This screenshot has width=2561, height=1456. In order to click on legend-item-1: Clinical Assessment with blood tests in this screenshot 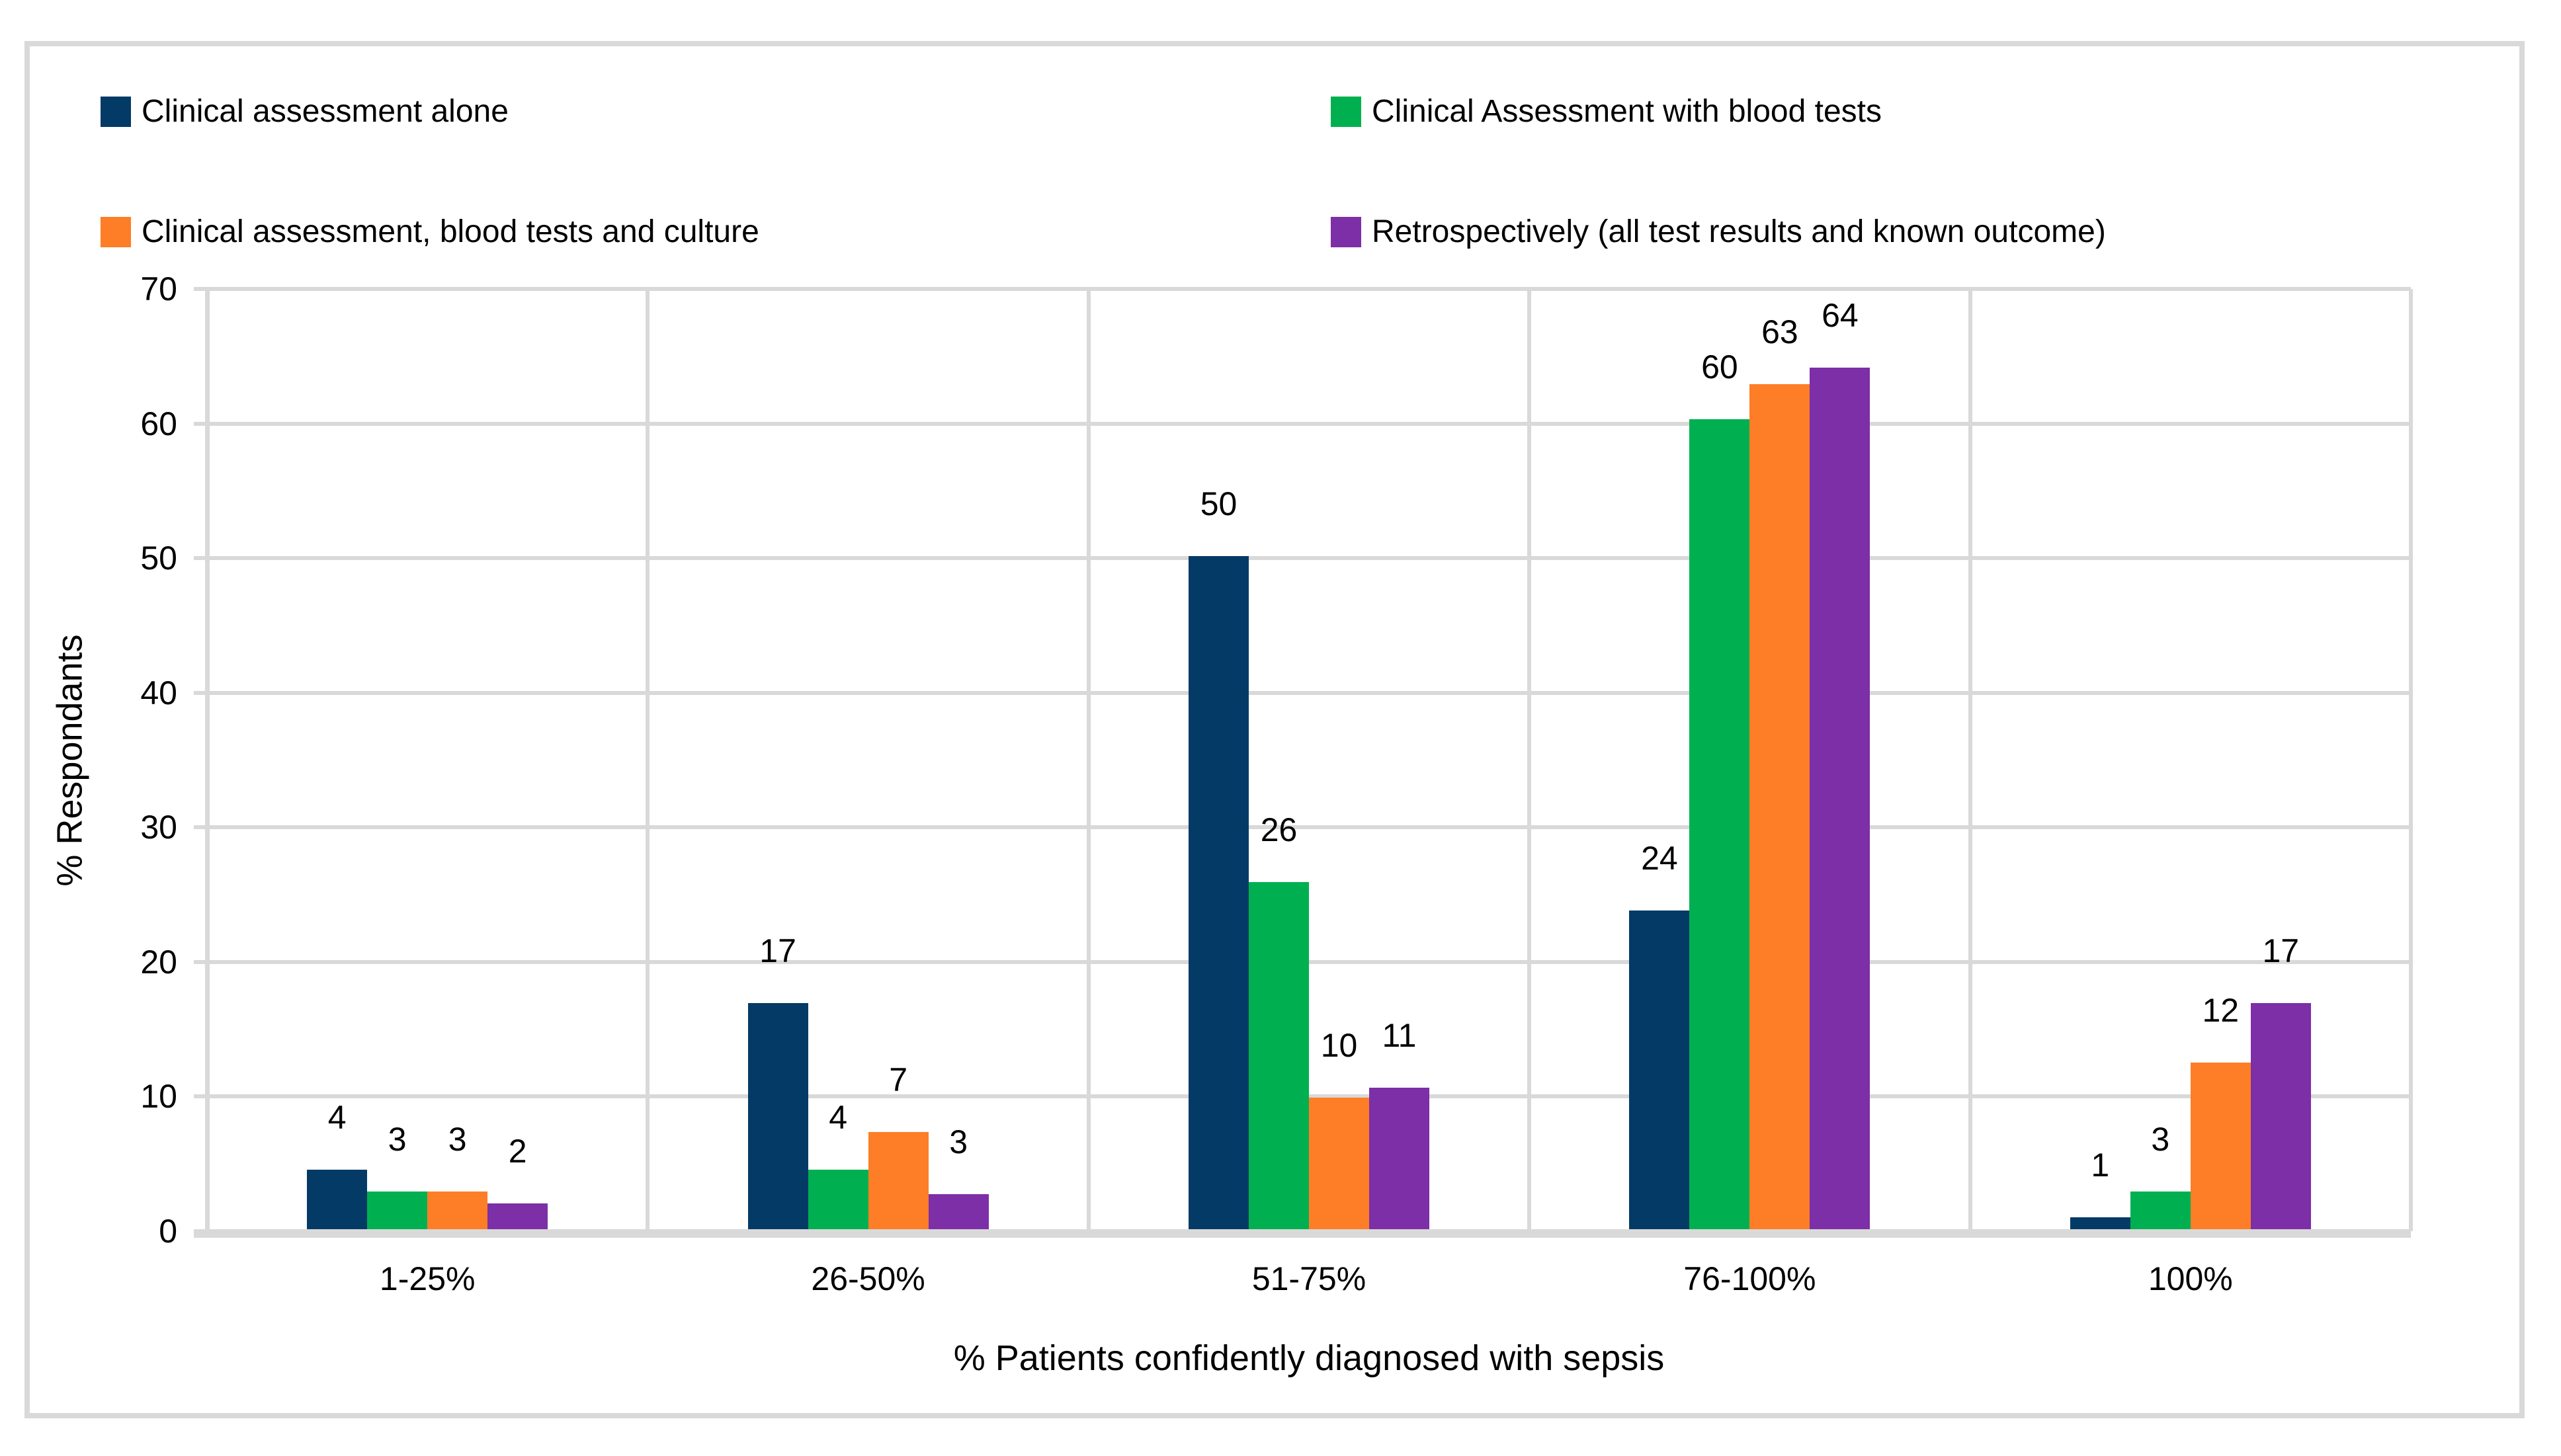, I will do `click(1606, 112)`.